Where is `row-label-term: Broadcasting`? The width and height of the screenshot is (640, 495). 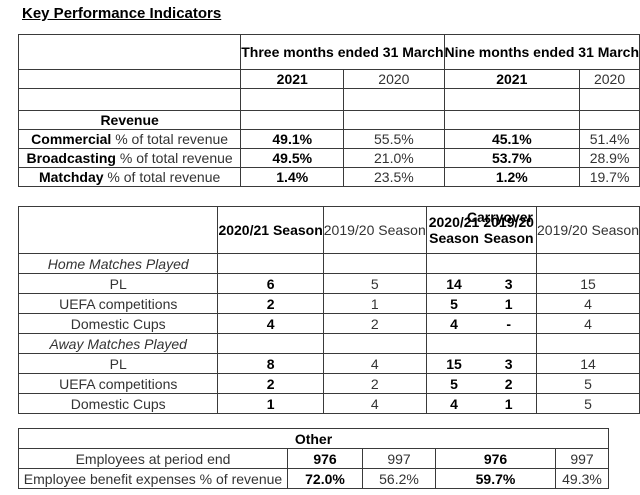 row-label-term: Broadcasting is located at coordinates (71, 158).